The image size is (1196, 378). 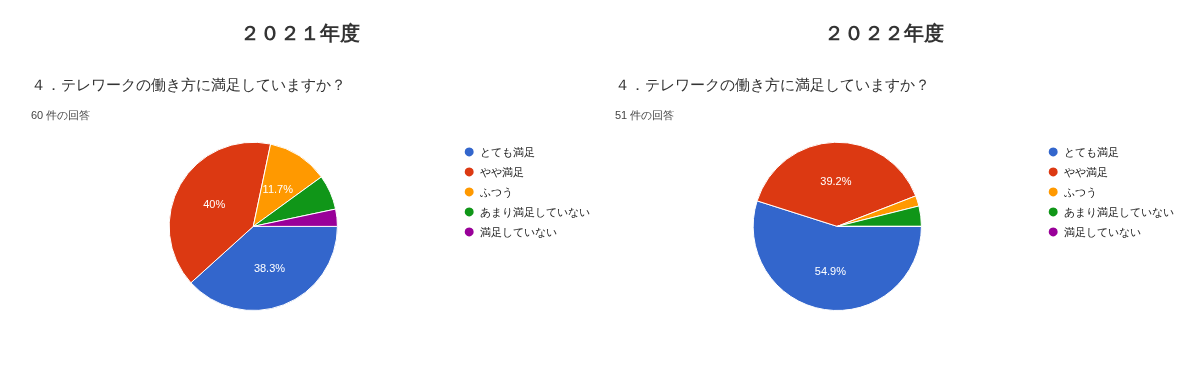 I want to click on text: 51 件の回答, so click(x=645, y=114).